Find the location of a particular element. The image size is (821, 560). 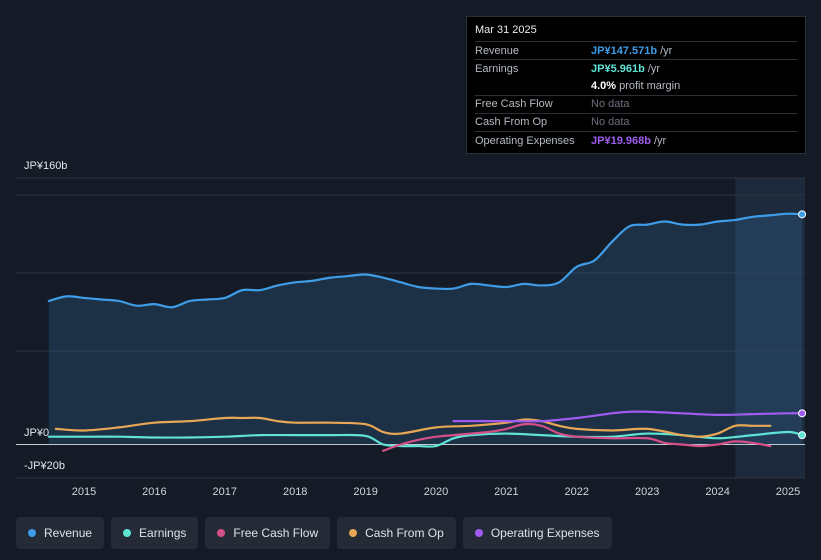

legend-label: Free Cash Flow is located at coordinates (276, 533).